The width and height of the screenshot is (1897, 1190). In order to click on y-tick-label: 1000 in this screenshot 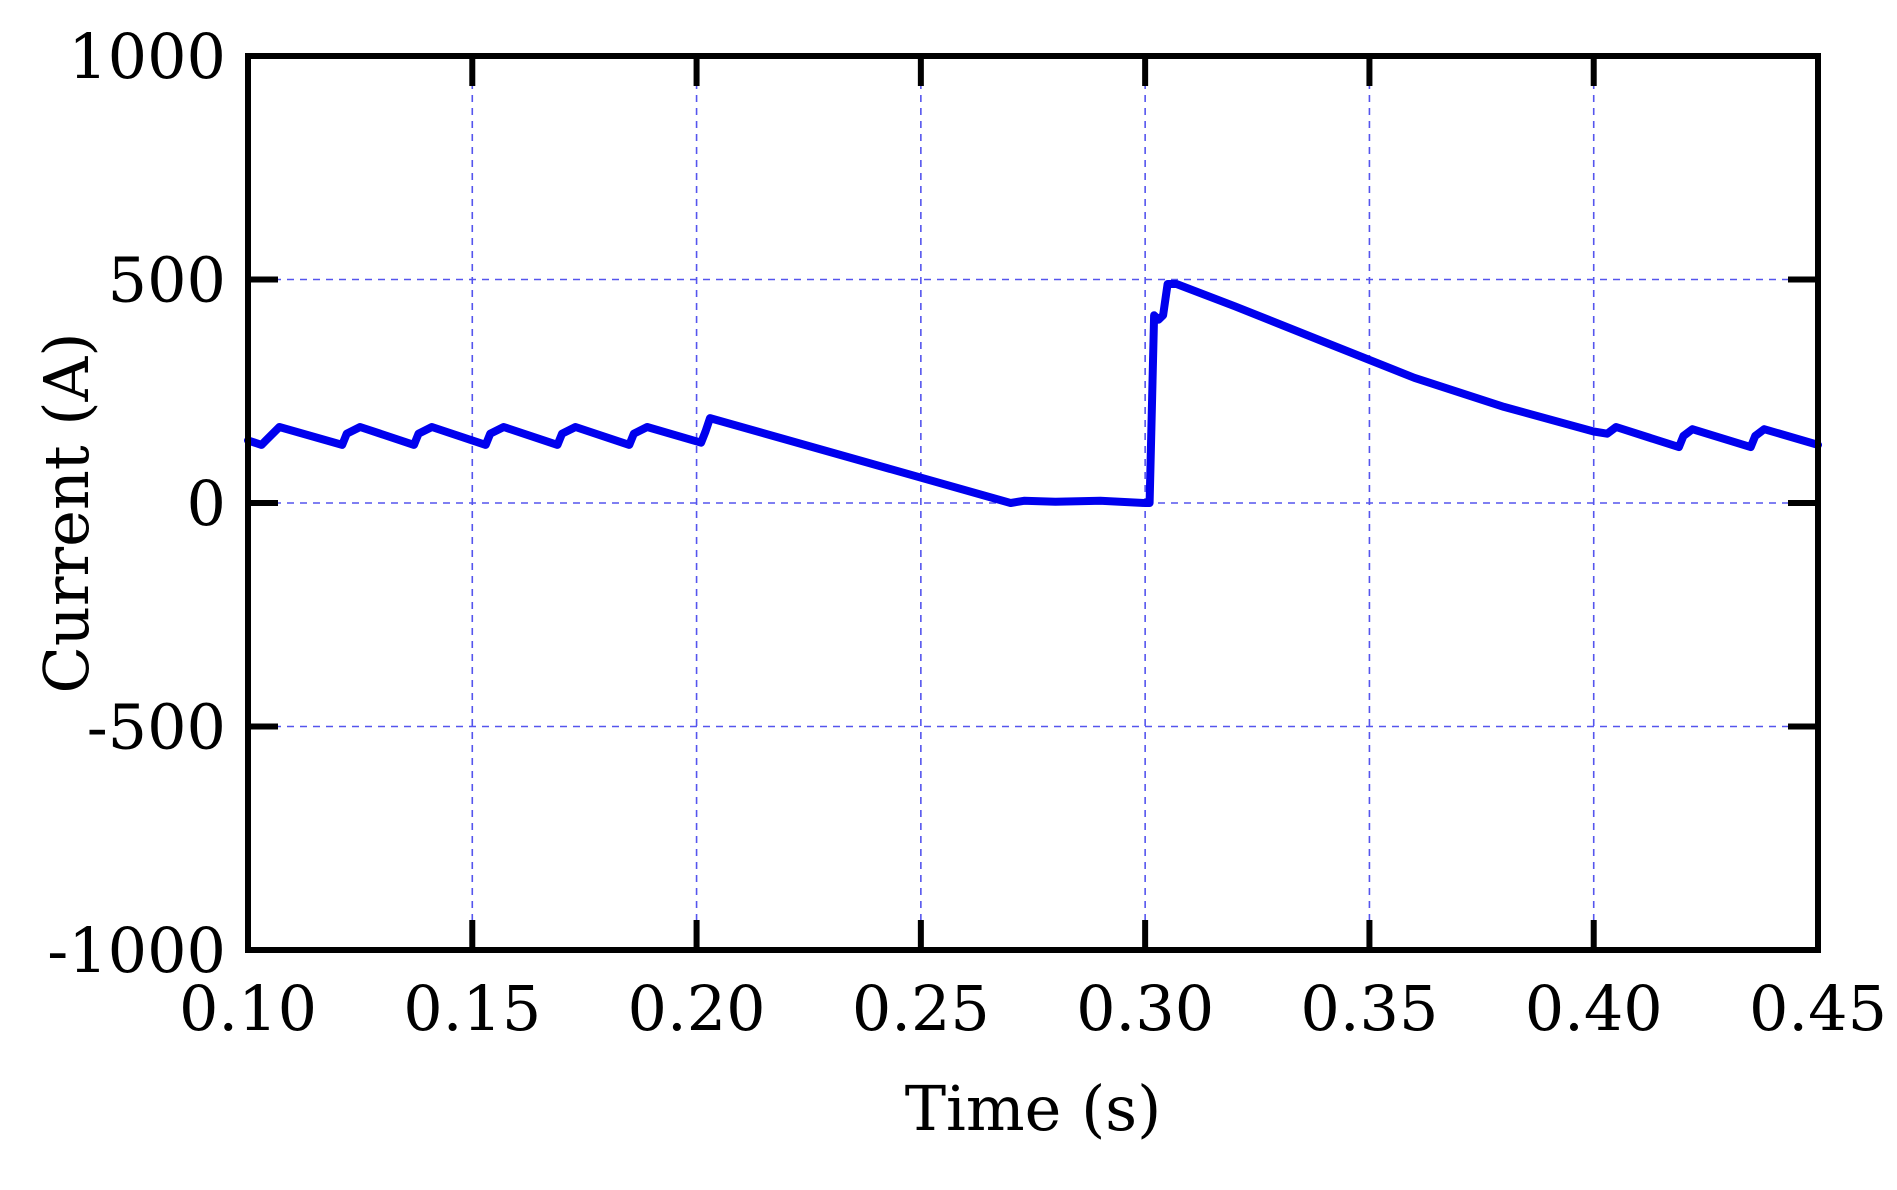, I will do `click(147, 56)`.